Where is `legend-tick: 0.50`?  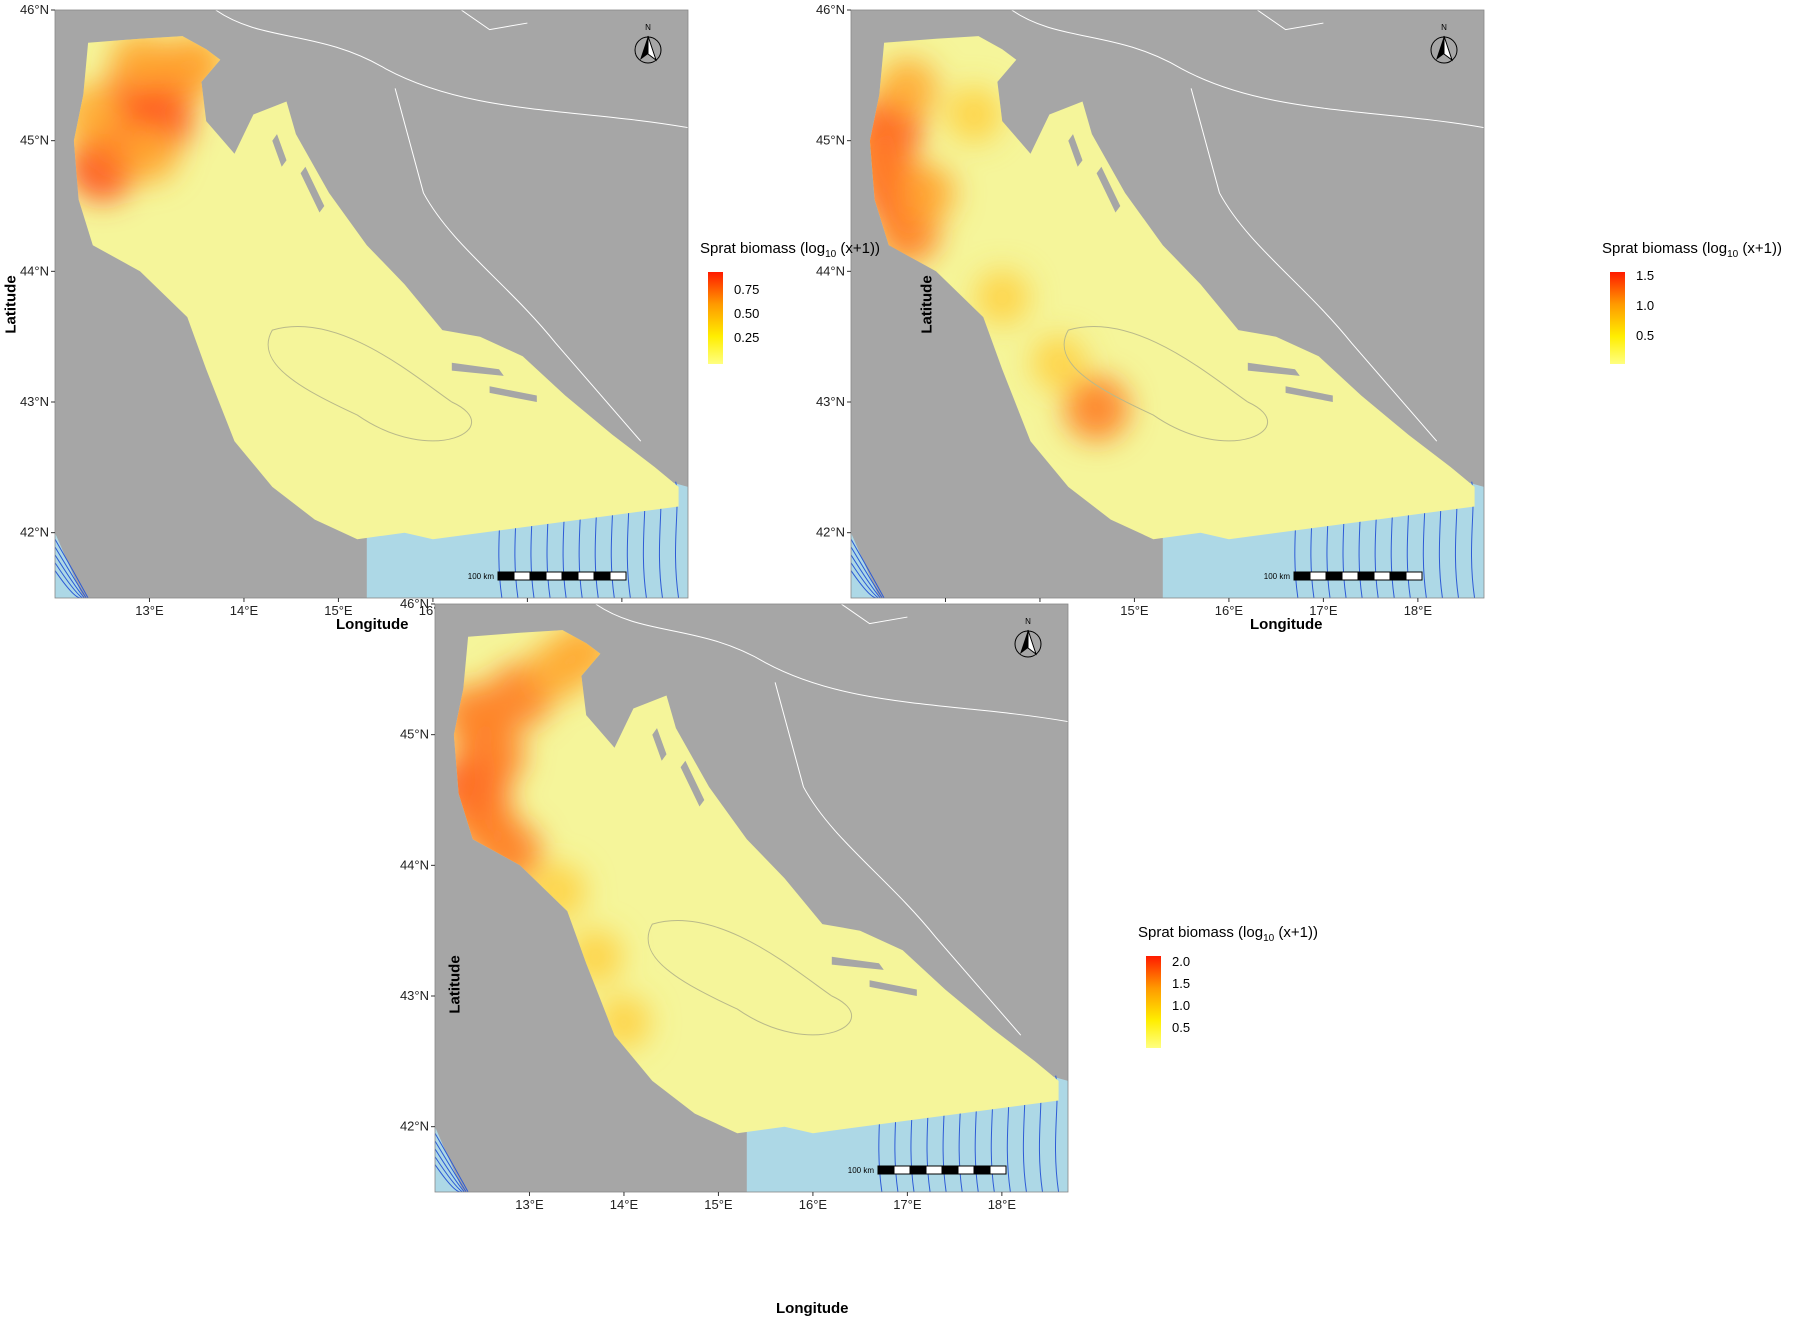 legend-tick: 0.50 is located at coordinates (741, 313).